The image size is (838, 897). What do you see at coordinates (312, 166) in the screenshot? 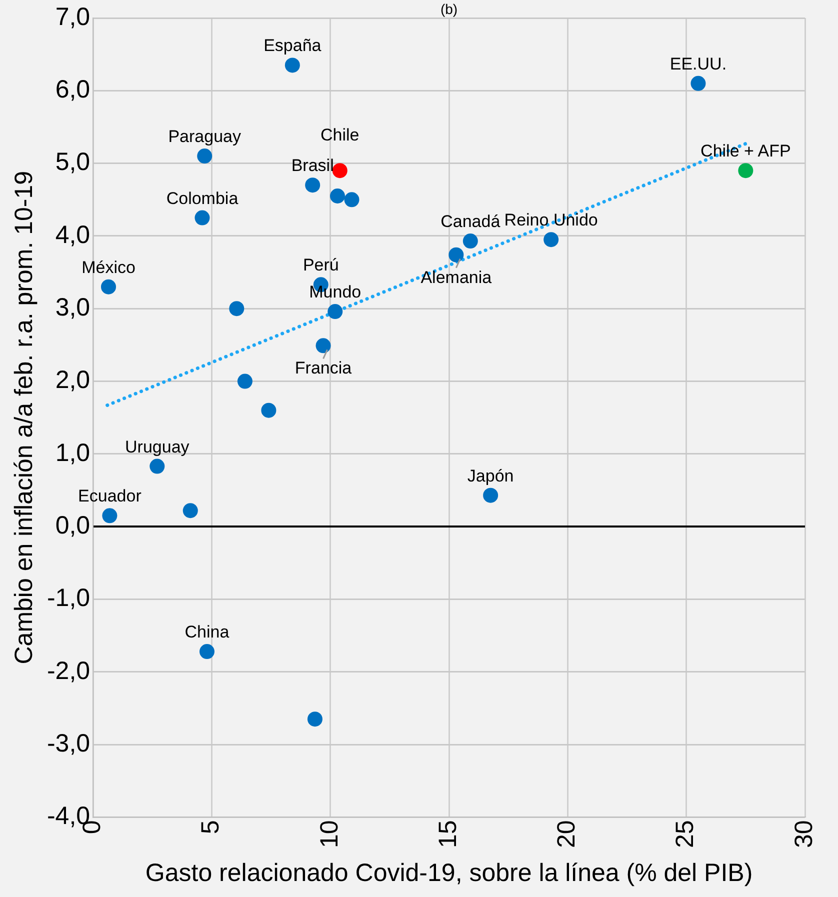
I see `annotation: Brasil` at bounding box center [312, 166].